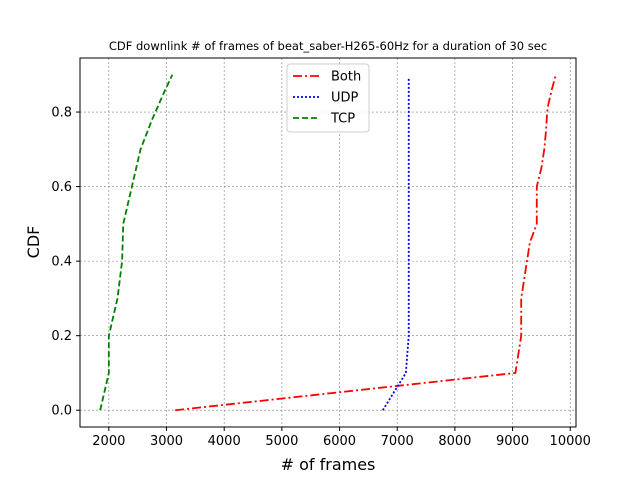 The image size is (640, 480). I want to click on x-tick-label: 4000, so click(224, 441).